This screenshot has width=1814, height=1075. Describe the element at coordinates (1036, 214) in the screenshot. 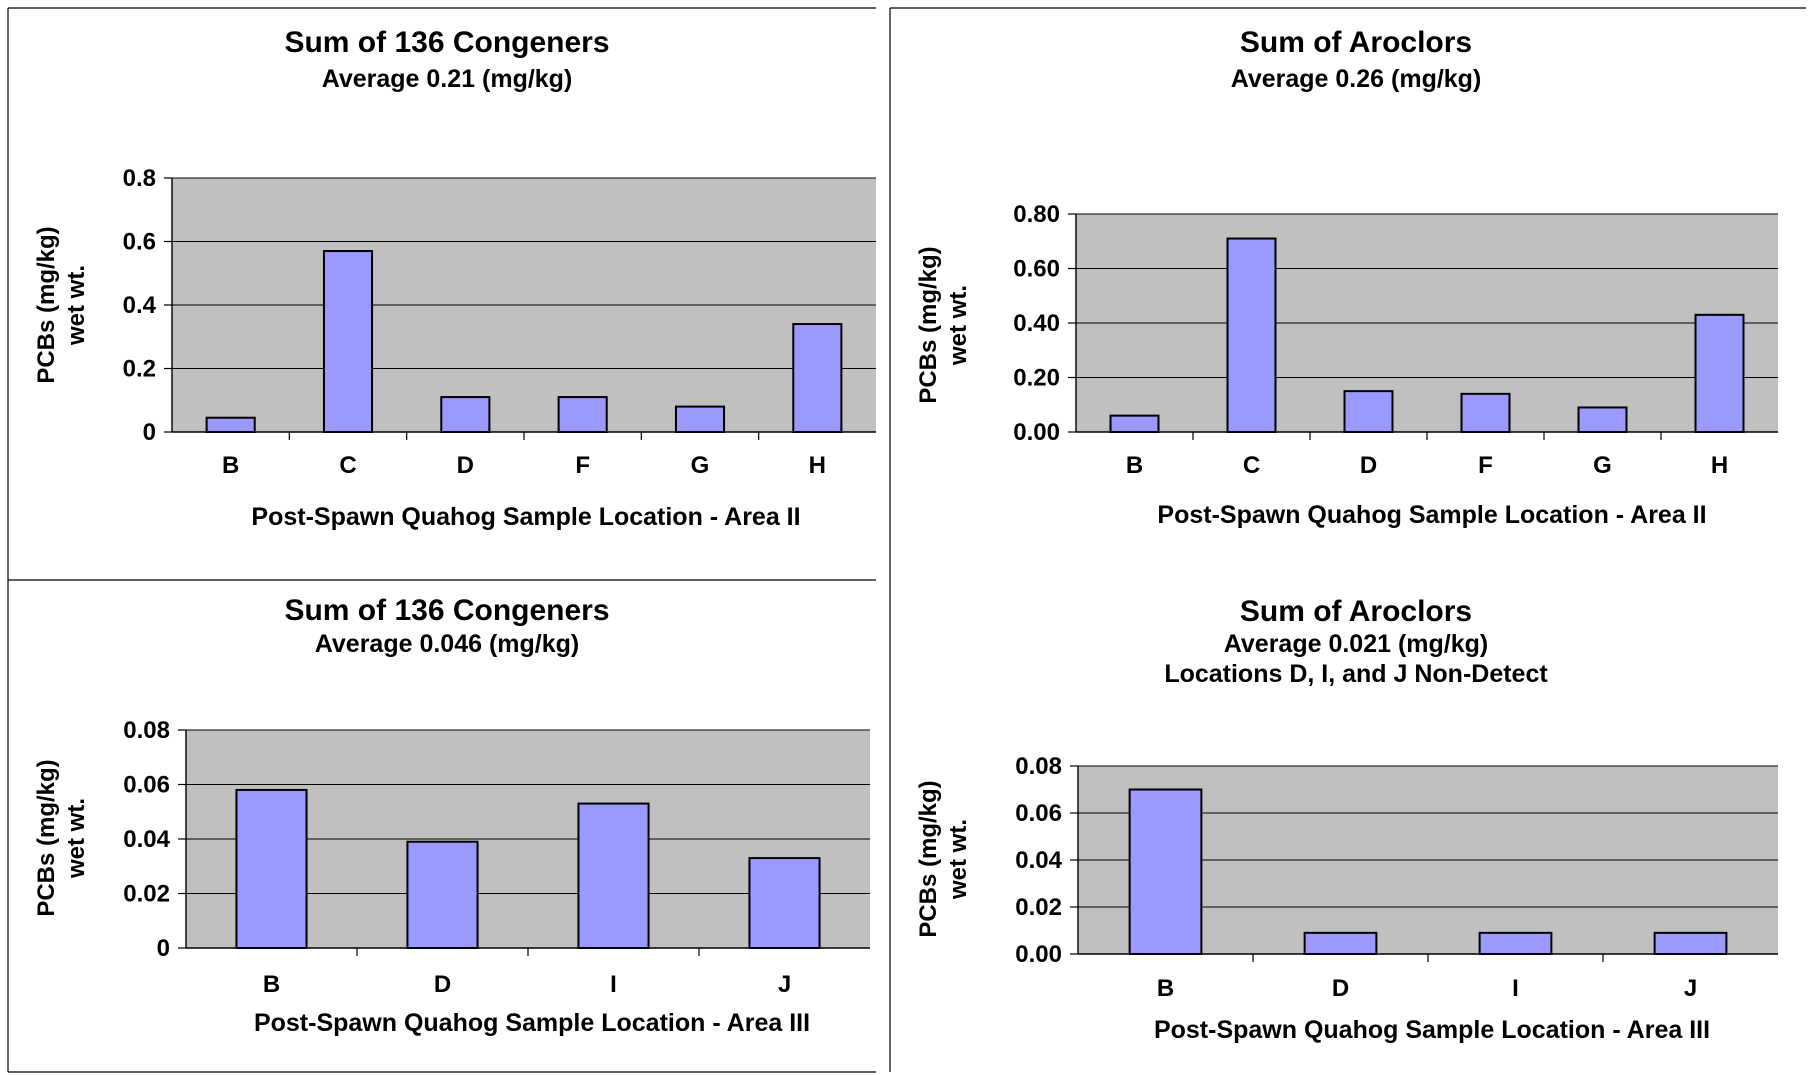

I see `y-tick-label: 0.80` at that location.